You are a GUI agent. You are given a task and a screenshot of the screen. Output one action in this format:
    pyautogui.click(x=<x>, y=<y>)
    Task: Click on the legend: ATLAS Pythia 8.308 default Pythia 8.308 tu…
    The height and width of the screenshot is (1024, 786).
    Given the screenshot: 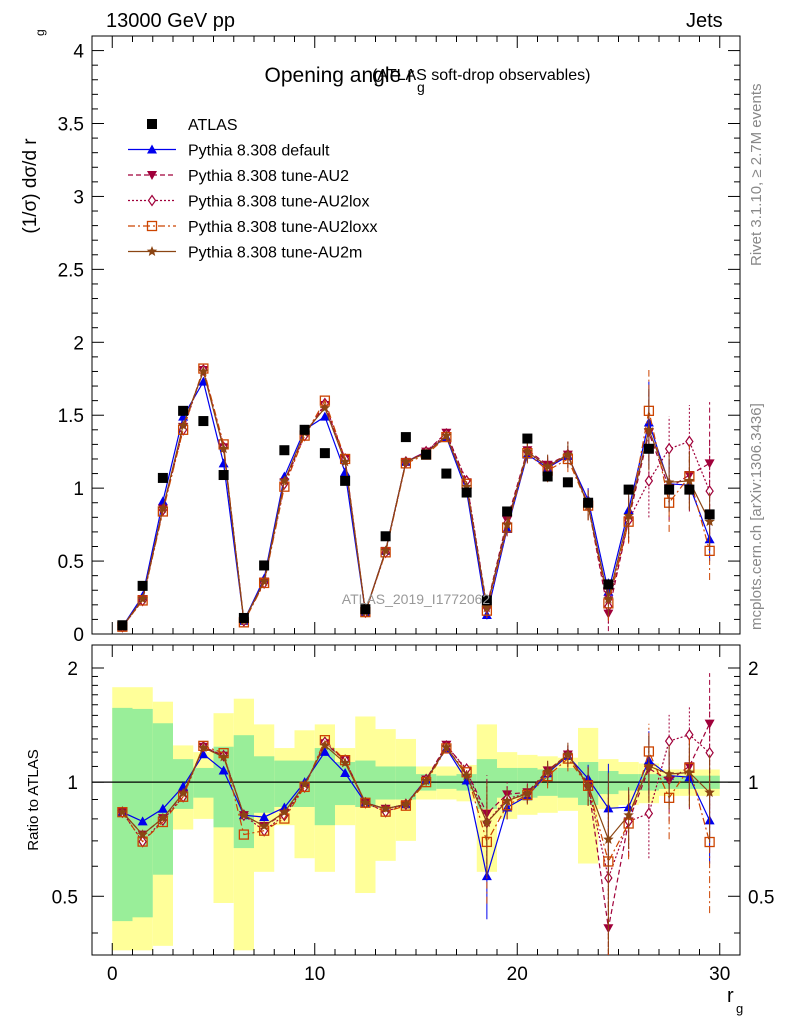 What is the action you would take?
    pyautogui.click(x=252, y=189)
    